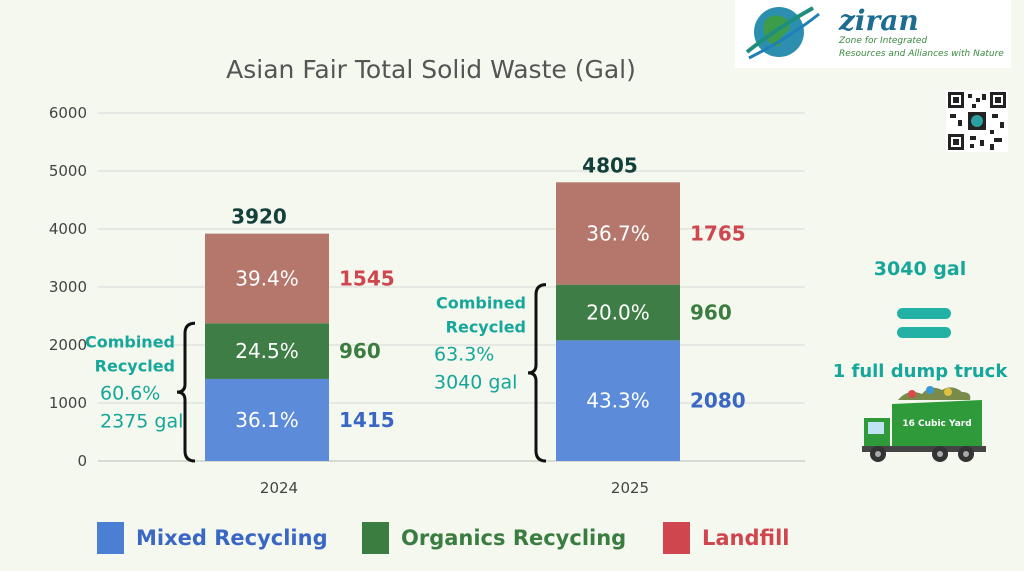 The width and height of the screenshot is (1024, 571). I want to click on percent-label: 36.7%, so click(618, 233).